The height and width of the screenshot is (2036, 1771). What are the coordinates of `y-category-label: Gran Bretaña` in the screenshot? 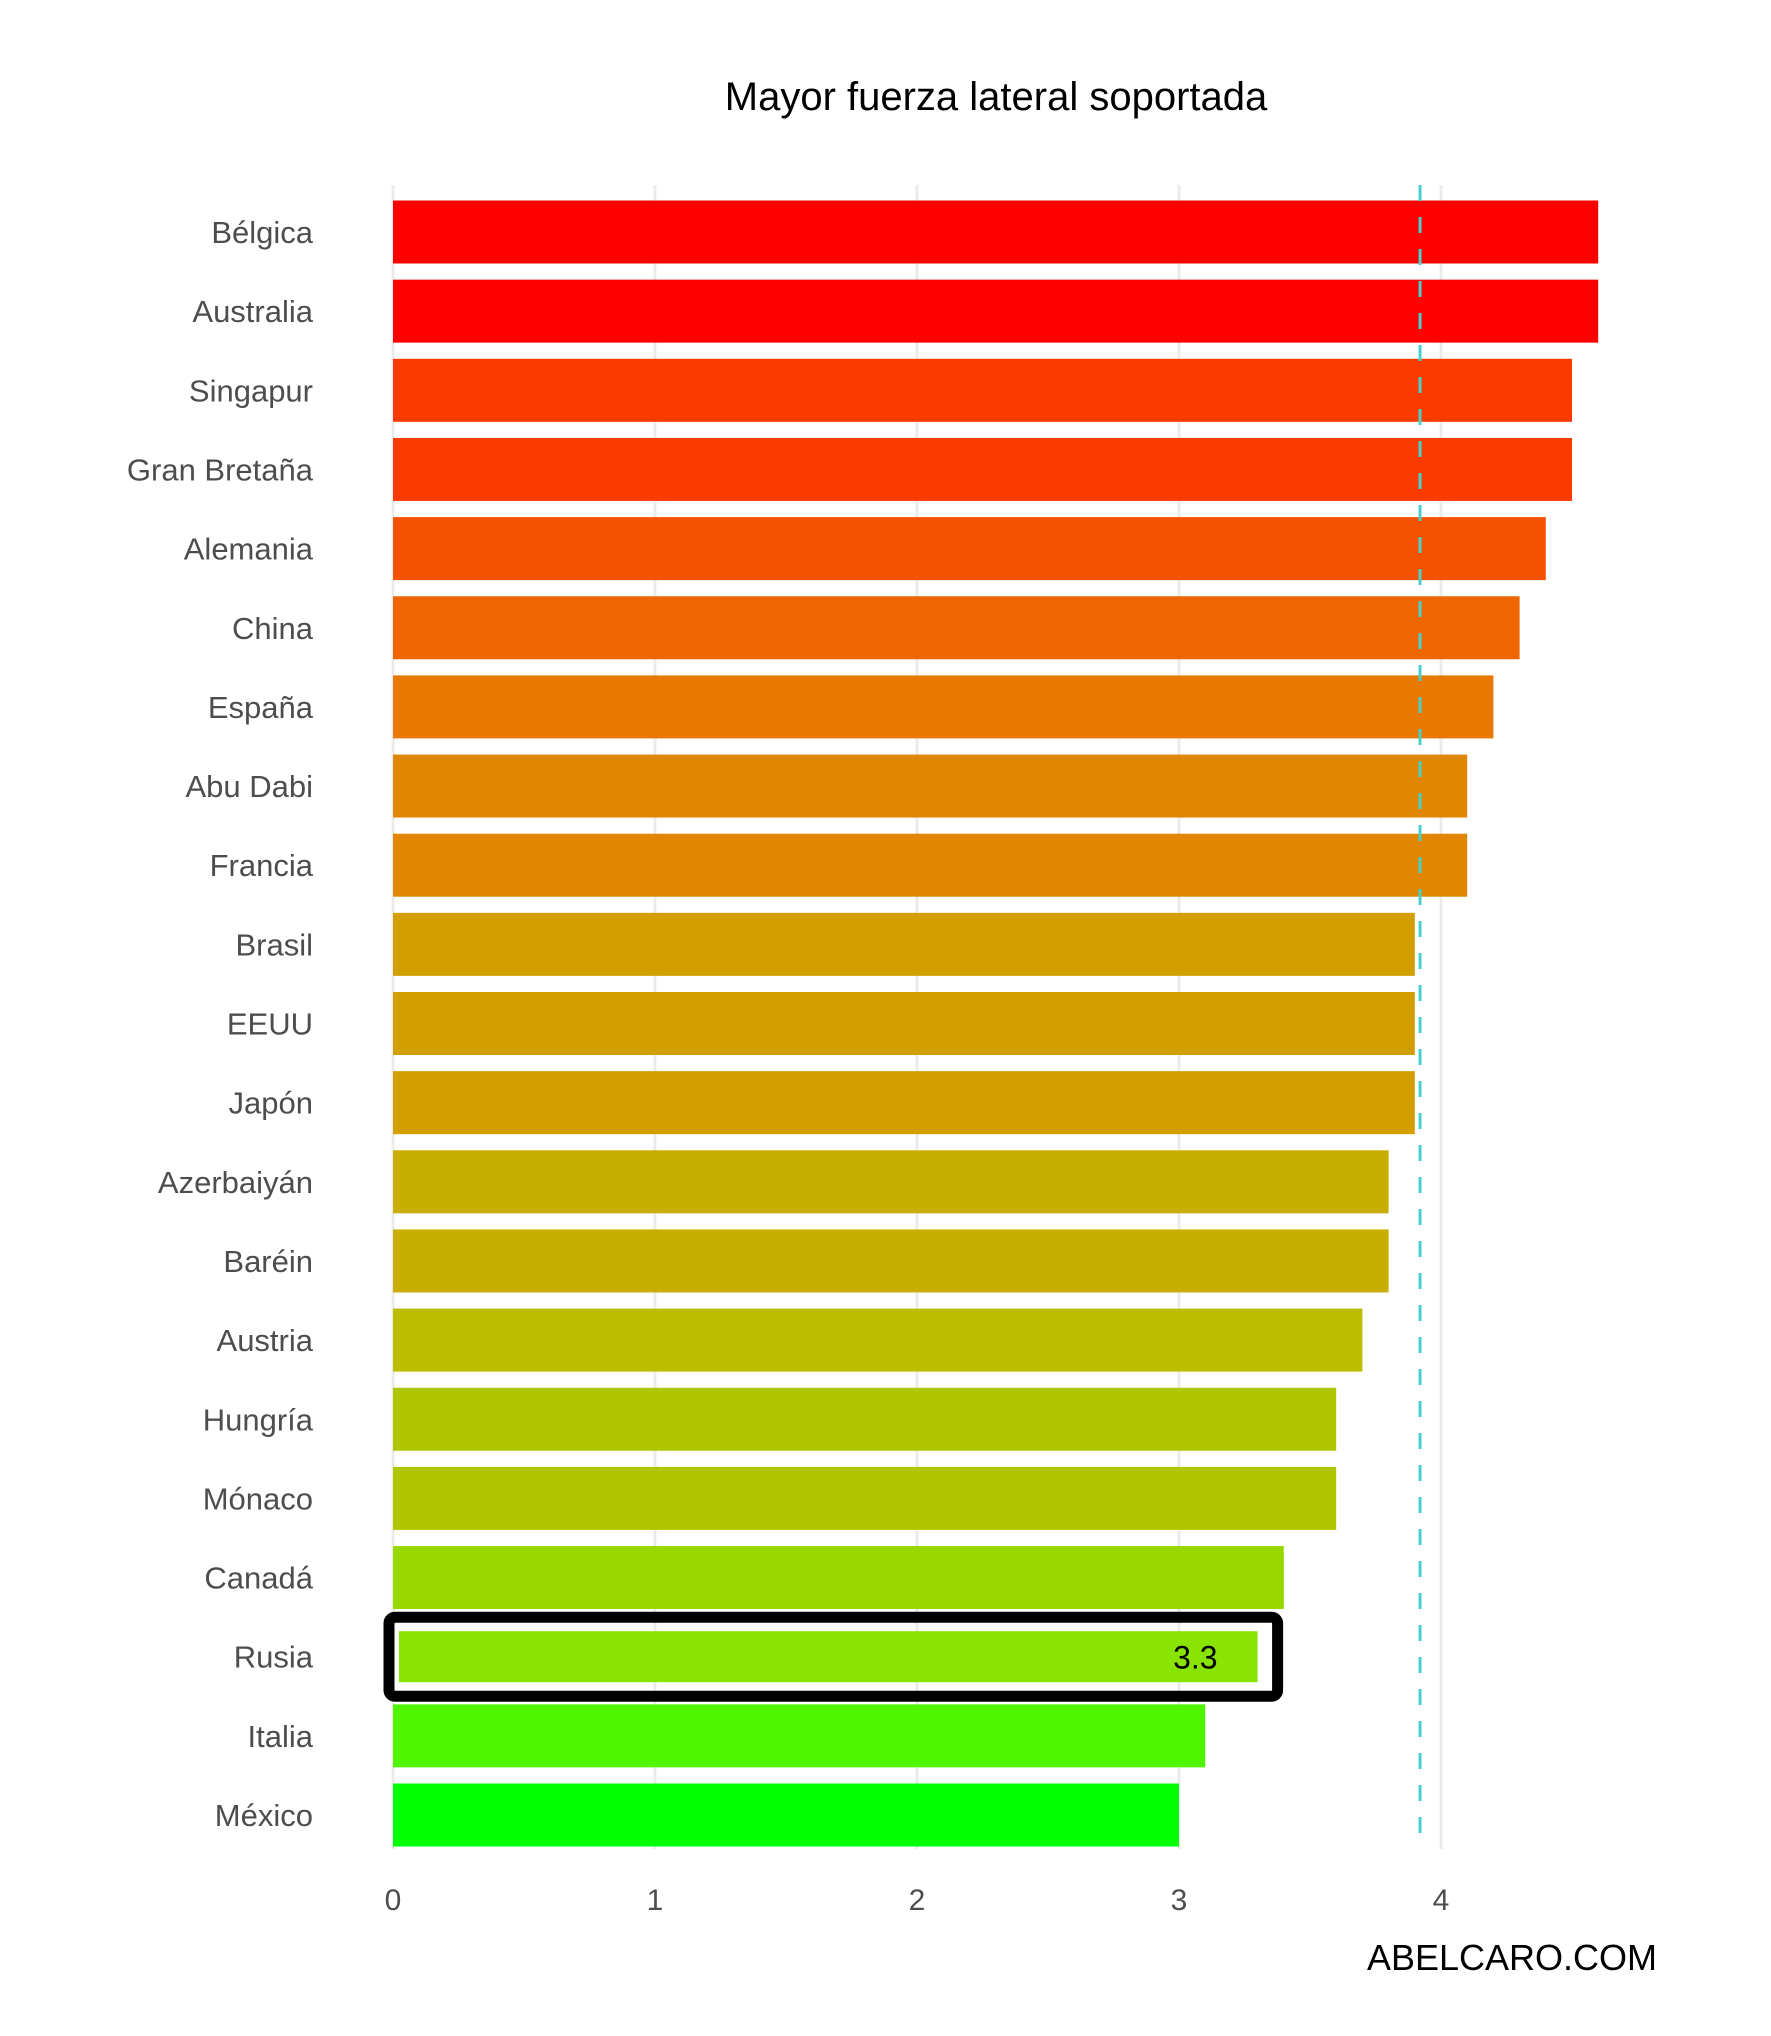 It's located at (220, 469).